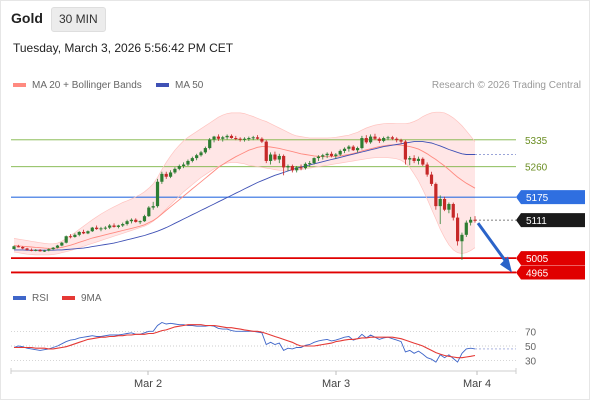 This screenshot has height=400, width=590. I want to click on legend-ma50-swatch, so click(162, 85).